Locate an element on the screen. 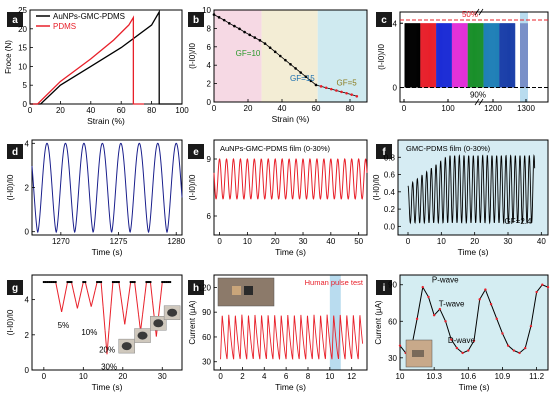 The width and height of the screenshot is (553, 403). panel-label-text: e is located at coordinates (196, 152).